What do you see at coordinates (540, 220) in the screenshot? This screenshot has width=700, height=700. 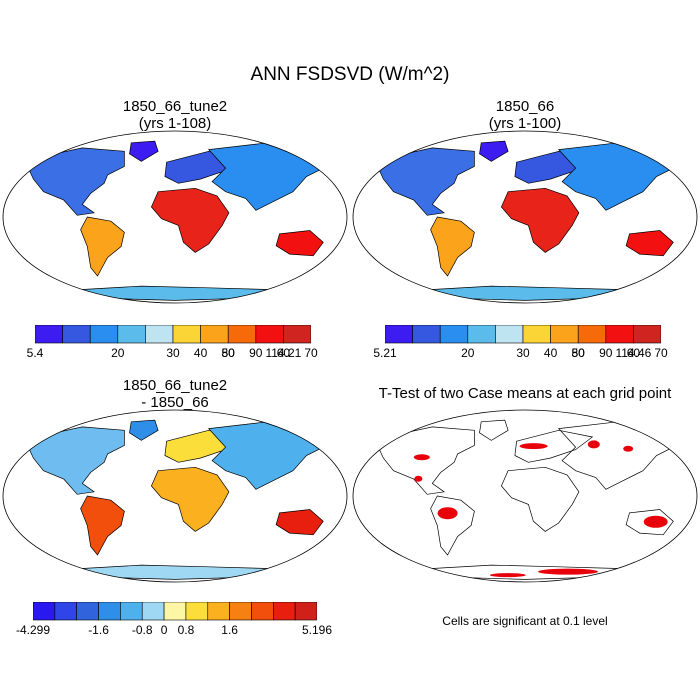 I see `continent-africa-case2` at bounding box center [540, 220].